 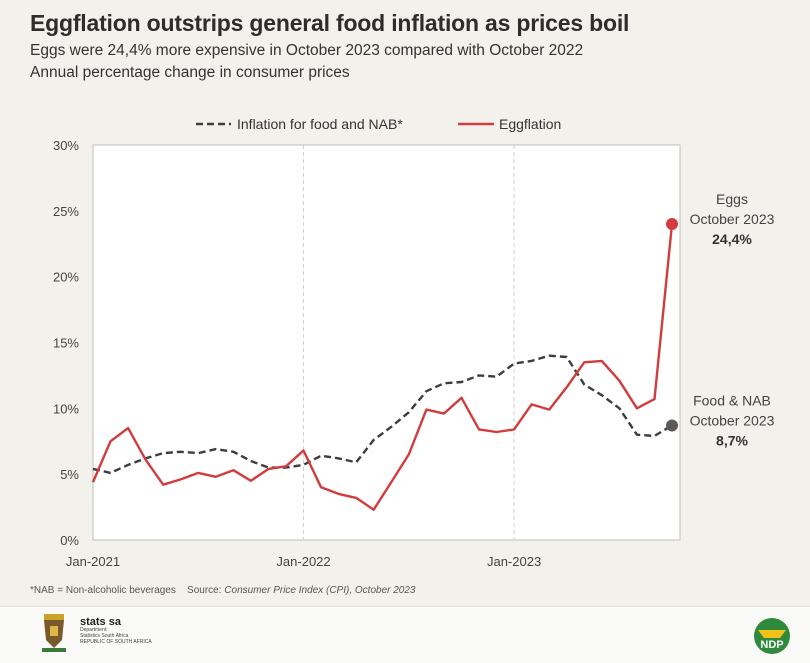 I want to click on footer-band, so click(x=405, y=634).